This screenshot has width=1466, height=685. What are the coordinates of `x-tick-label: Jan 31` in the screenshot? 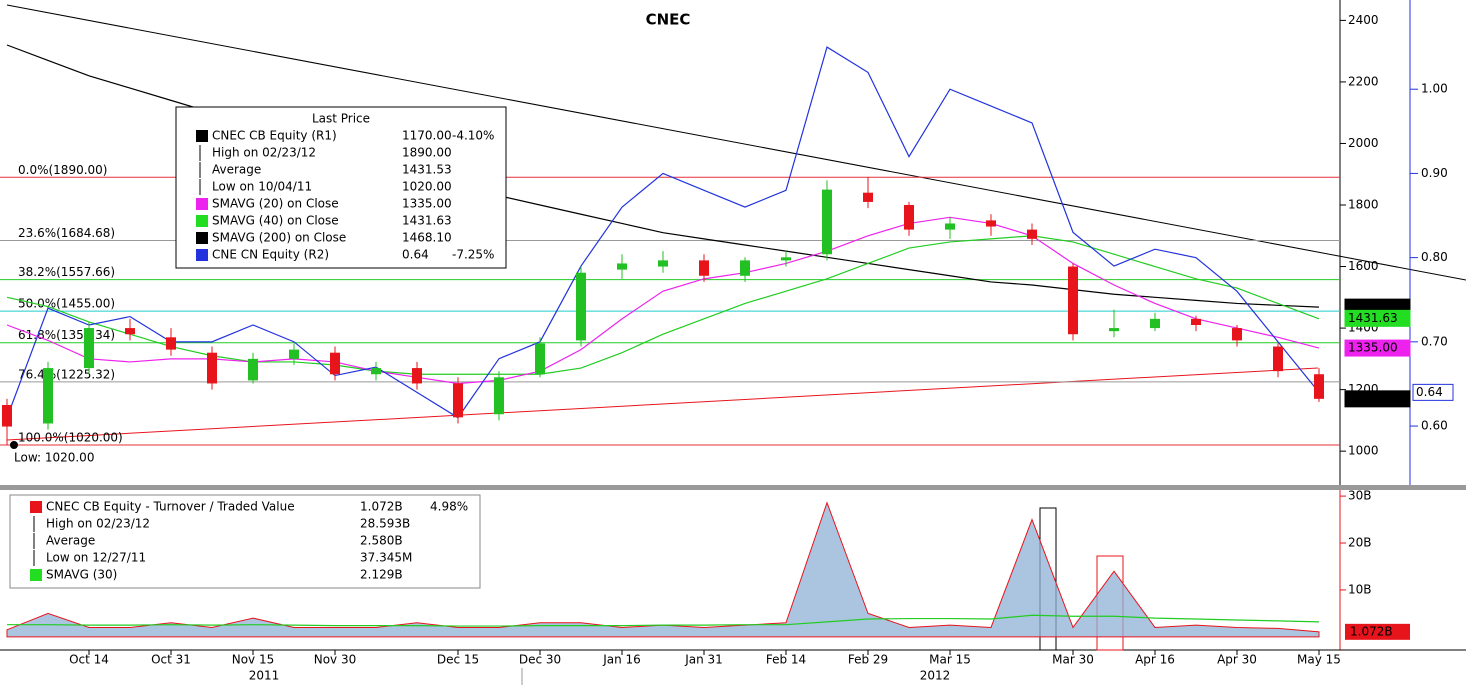 It's located at (703, 660).